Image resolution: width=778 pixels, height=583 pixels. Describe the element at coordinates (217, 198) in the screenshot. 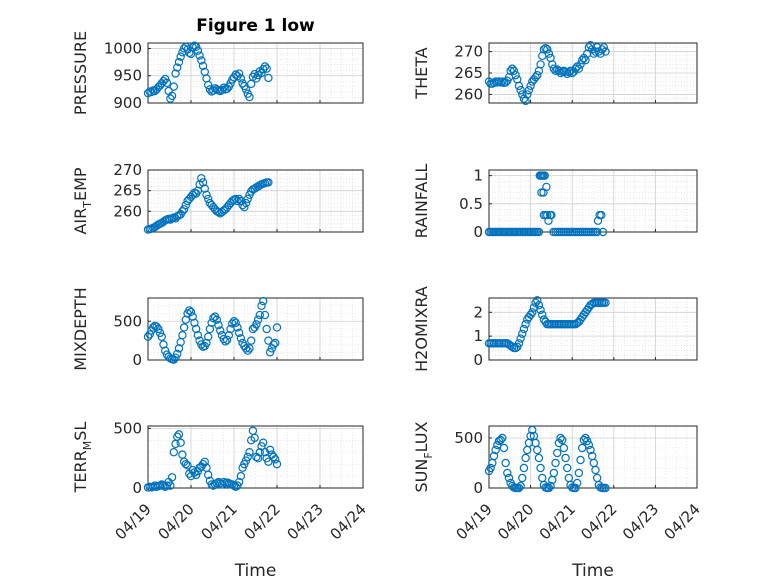

I see `subplot-3: 260 265 270 AIRTEMP` at that location.